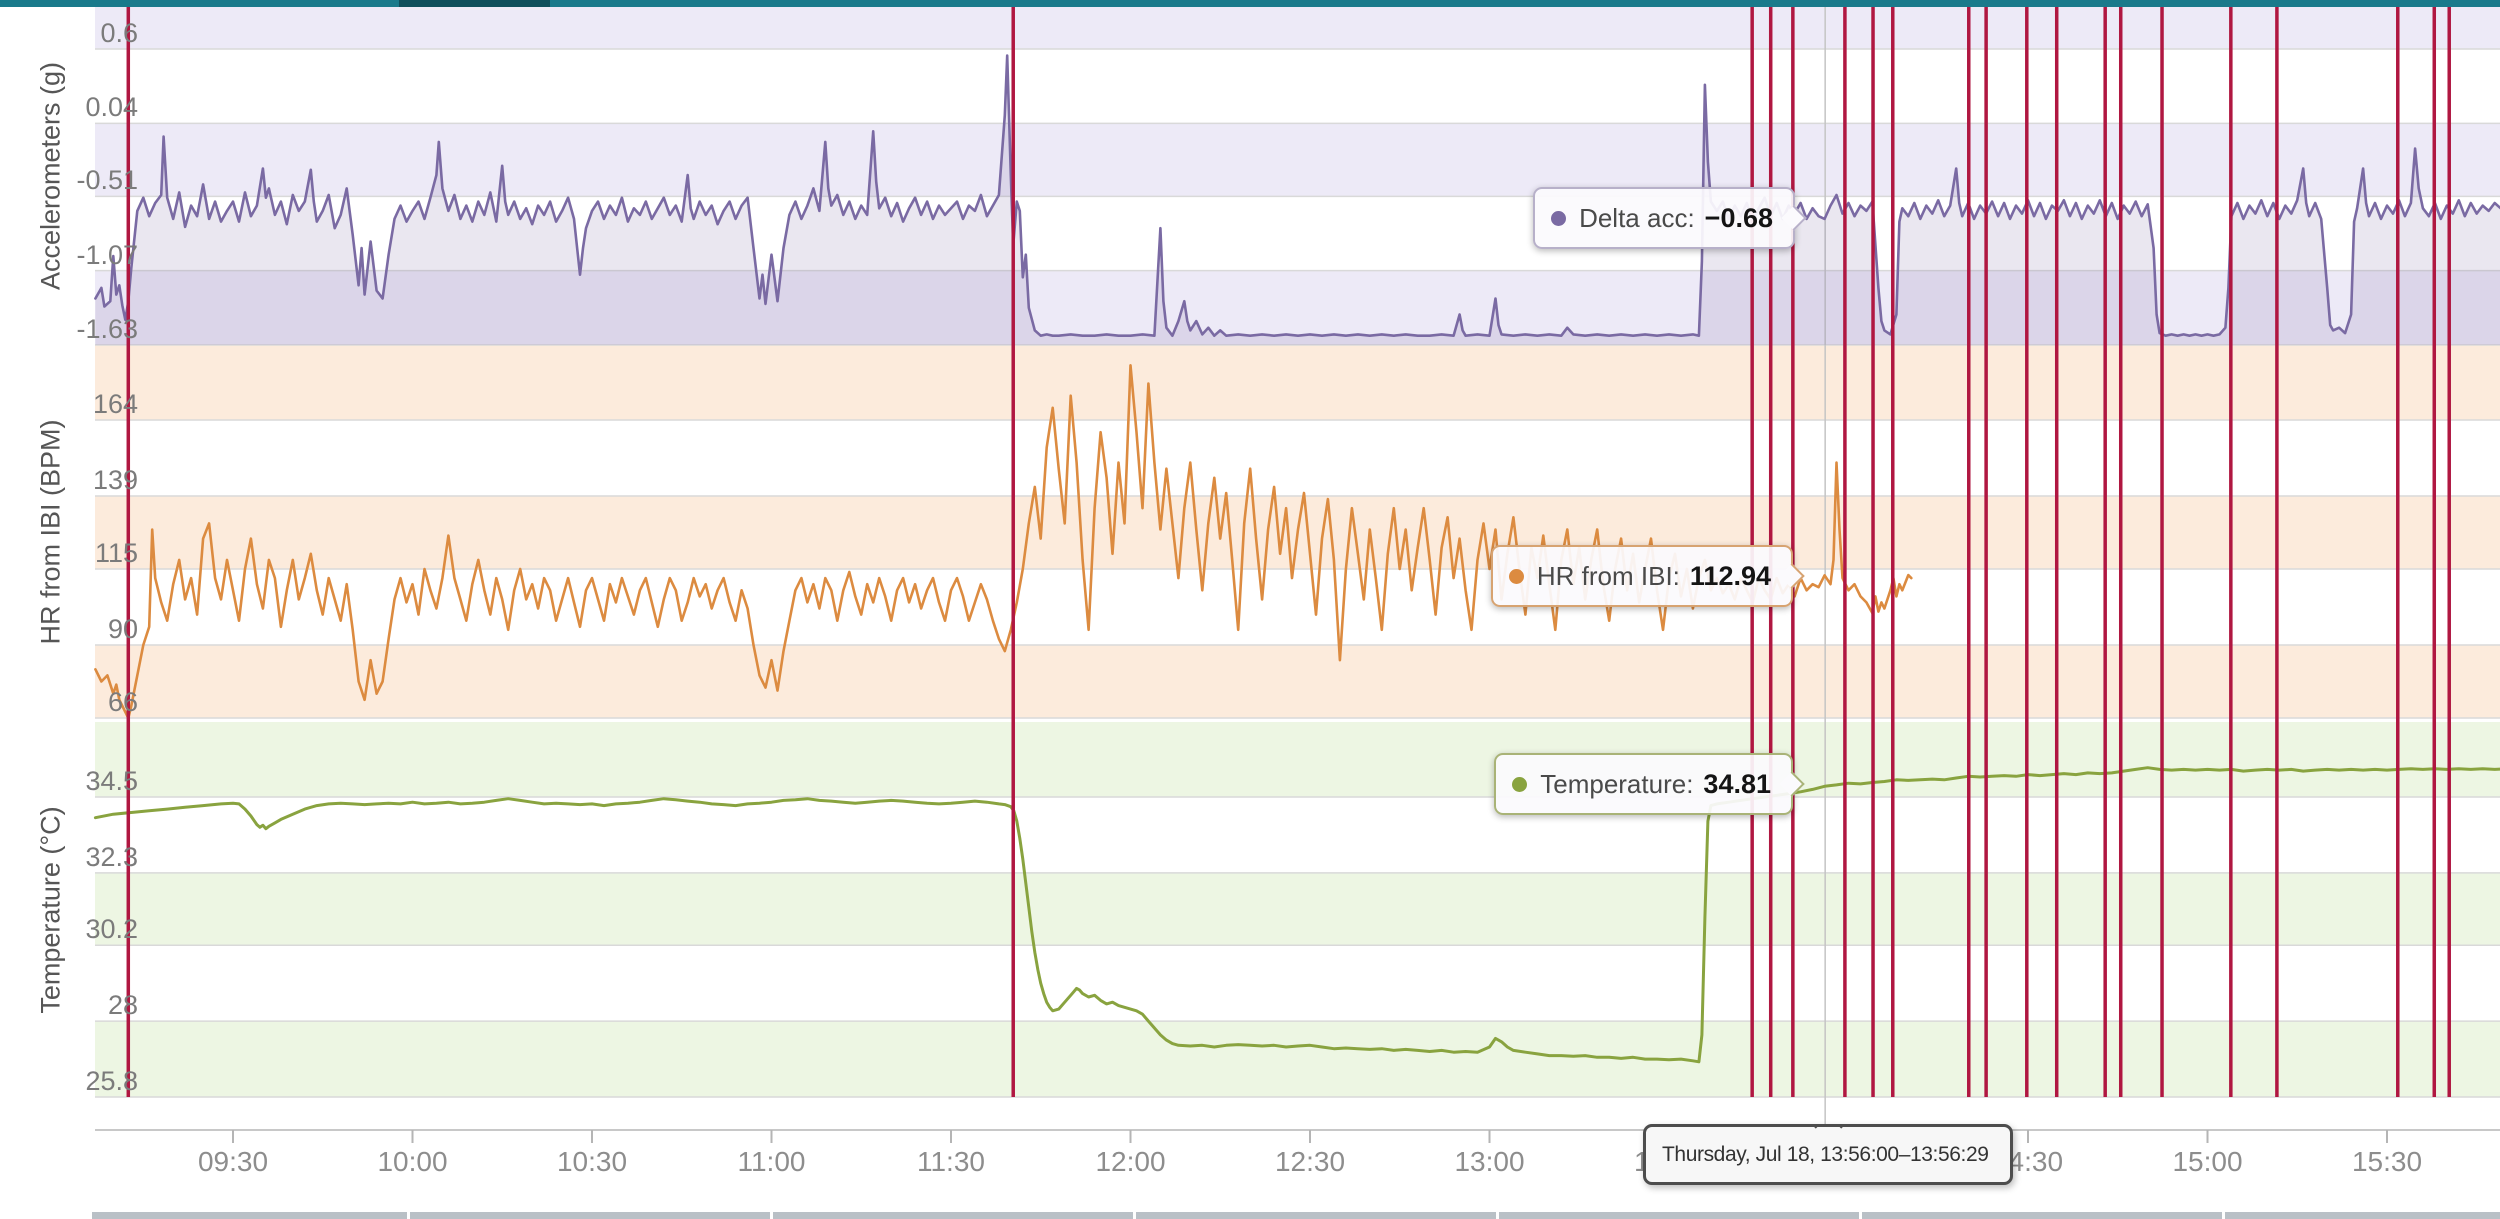 Image resolution: width=2500 pixels, height=1219 pixels. I want to click on y-tick-label: 32.3, so click(111, 856).